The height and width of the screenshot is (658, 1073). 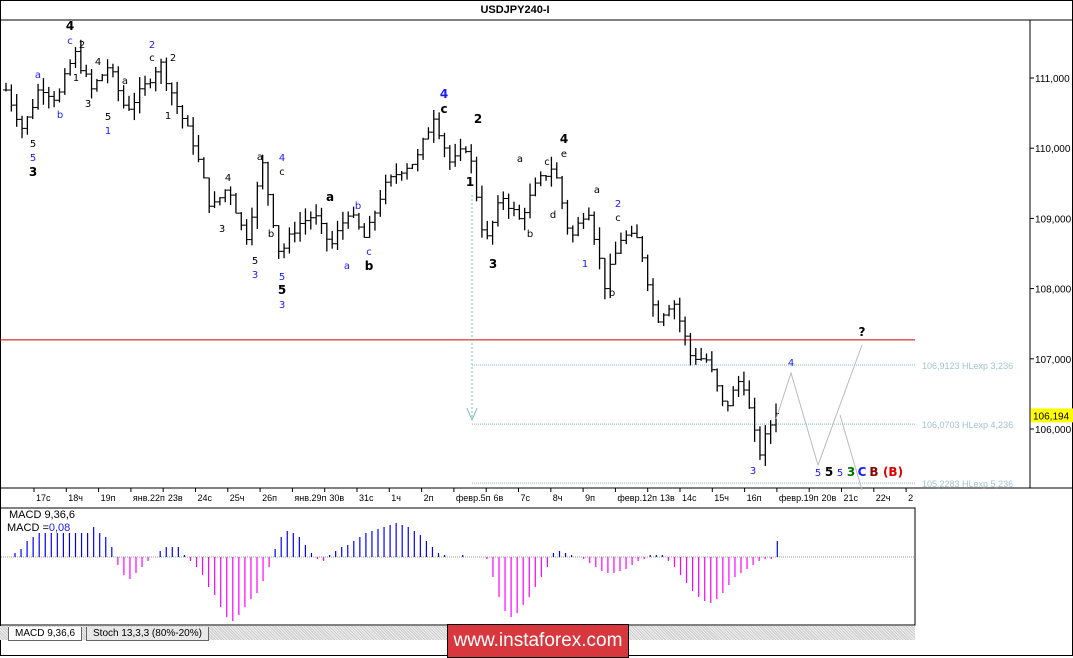 What do you see at coordinates (799, 498) in the screenshot?
I see `x-tick-label: февр.19п` at bounding box center [799, 498].